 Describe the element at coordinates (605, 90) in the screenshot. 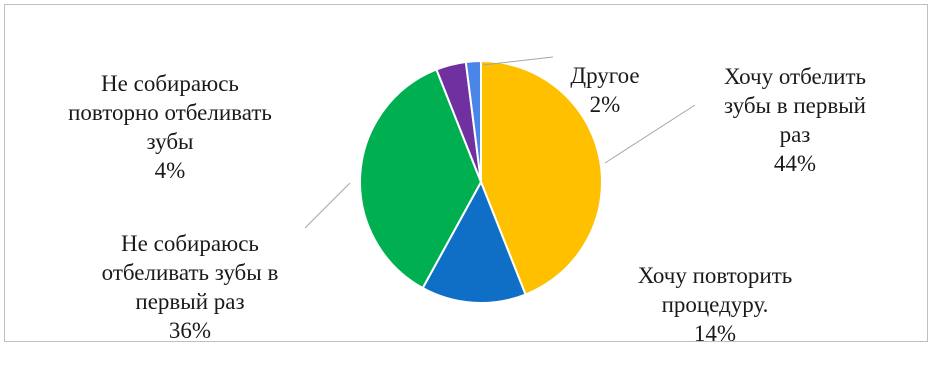

I see `slice-label-4: Другое 2%` at that location.